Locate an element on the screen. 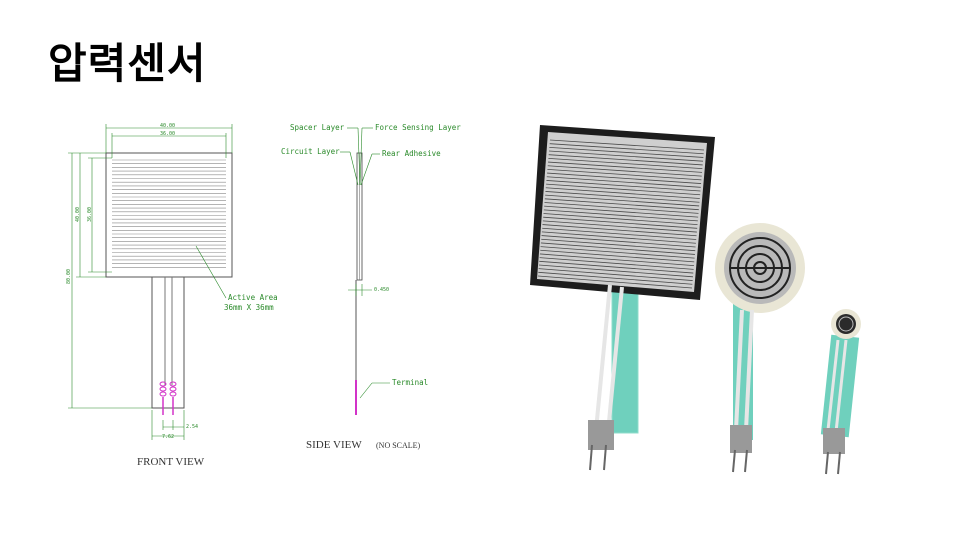 This screenshot has height=540, width=960. dim-top-outer: 40.00 is located at coordinates (167, 126).